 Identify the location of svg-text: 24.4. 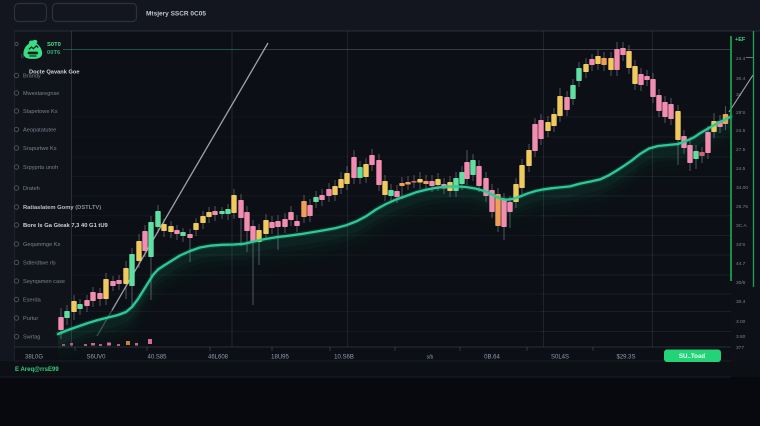
(741, 59).